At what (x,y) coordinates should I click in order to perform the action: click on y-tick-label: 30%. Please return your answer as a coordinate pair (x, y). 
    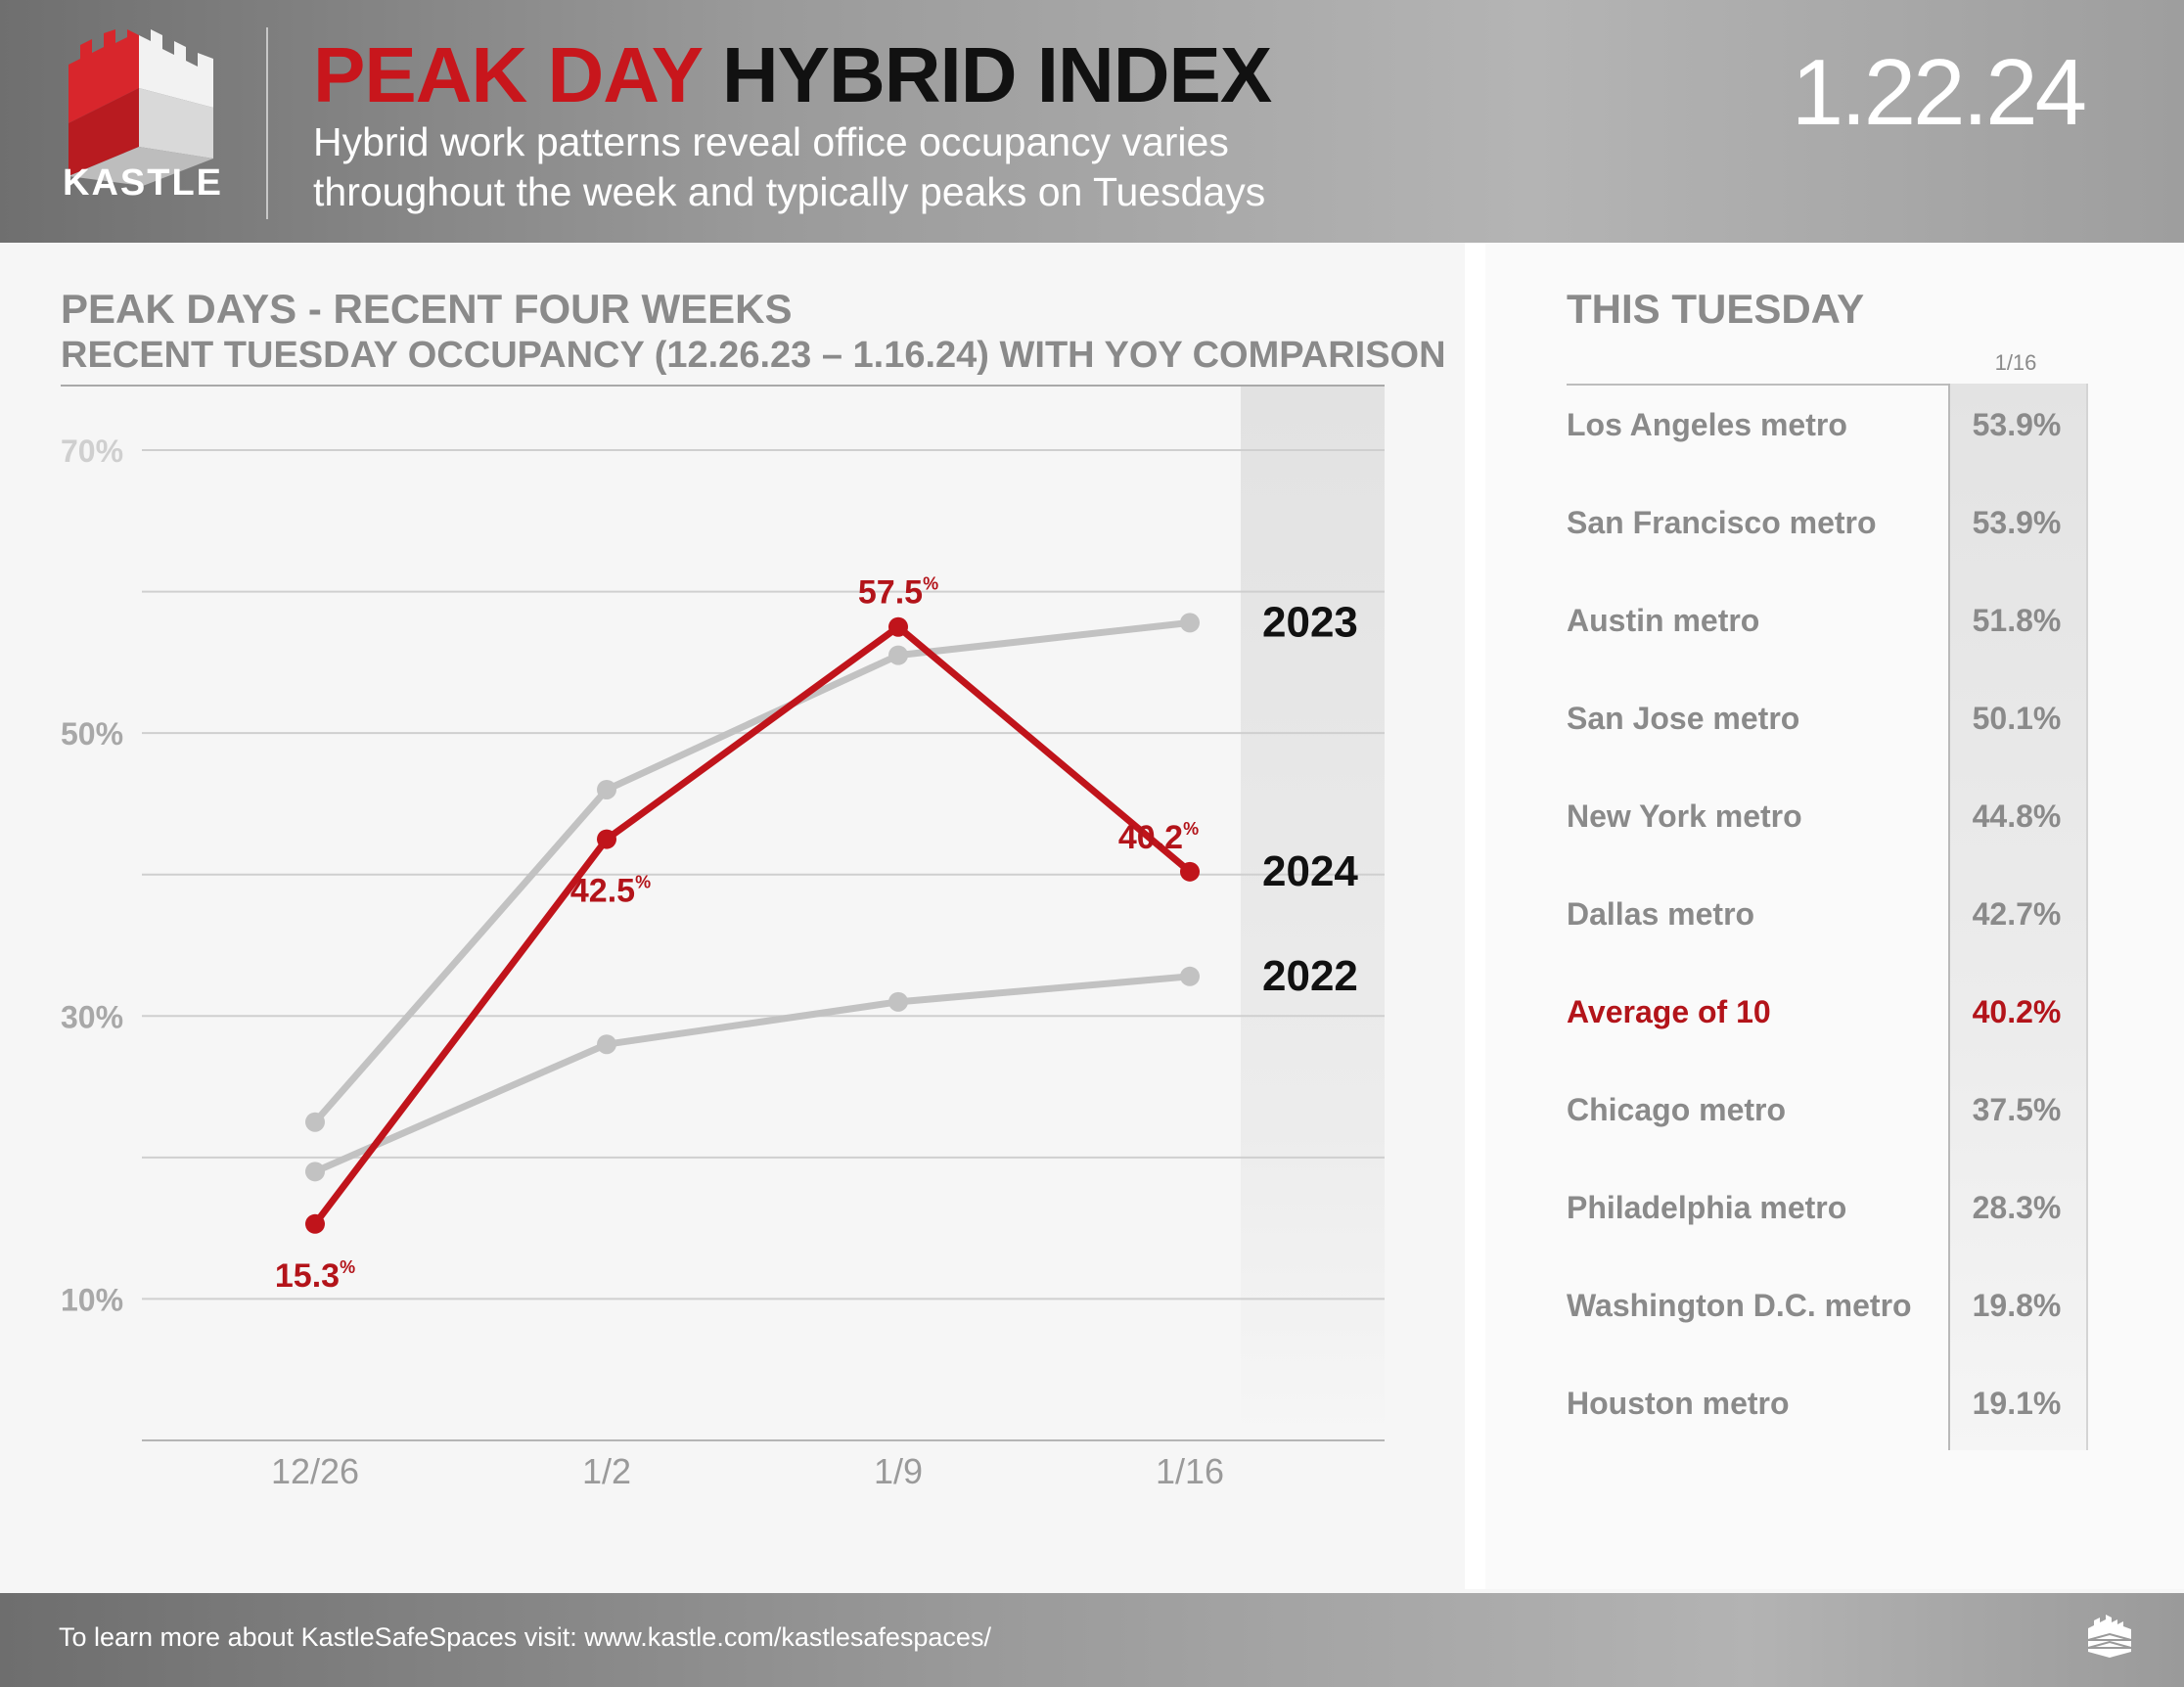
    Looking at the image, I should click on (92, 1016).